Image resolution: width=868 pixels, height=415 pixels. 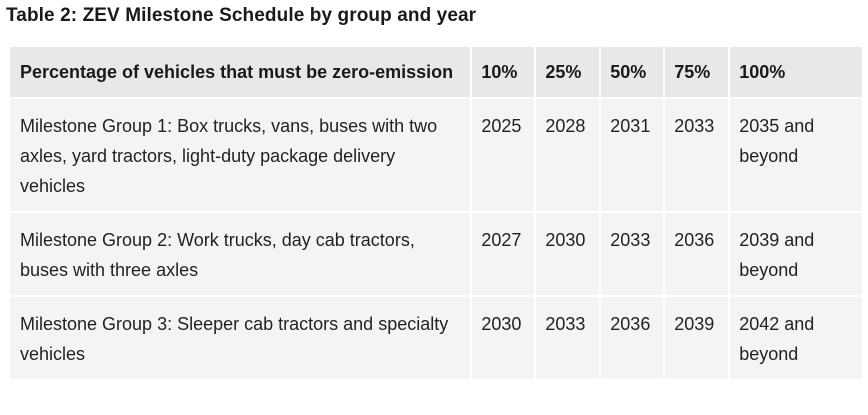 What do you see at coordinates (503, 72) in the screenshot?
I see `header-pct-10: 10%` at bounding box center [503, 72].